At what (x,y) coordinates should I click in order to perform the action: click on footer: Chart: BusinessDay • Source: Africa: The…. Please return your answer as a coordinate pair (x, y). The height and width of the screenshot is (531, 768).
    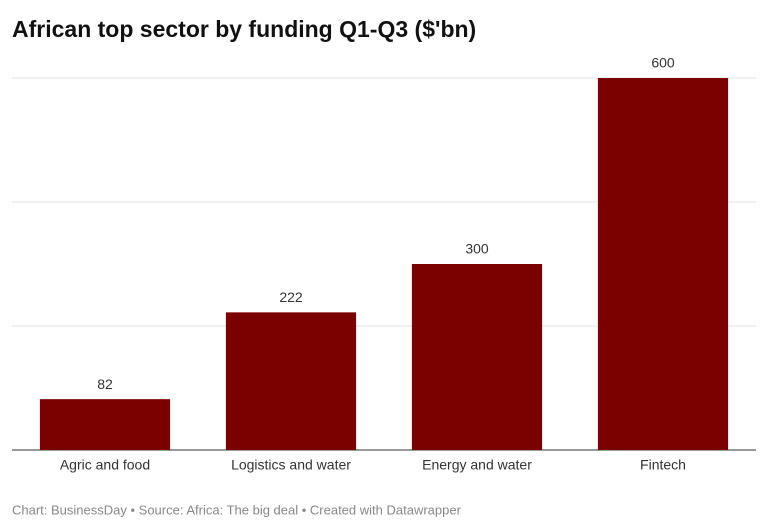
    Looking at the image, I should click on (237, 509).